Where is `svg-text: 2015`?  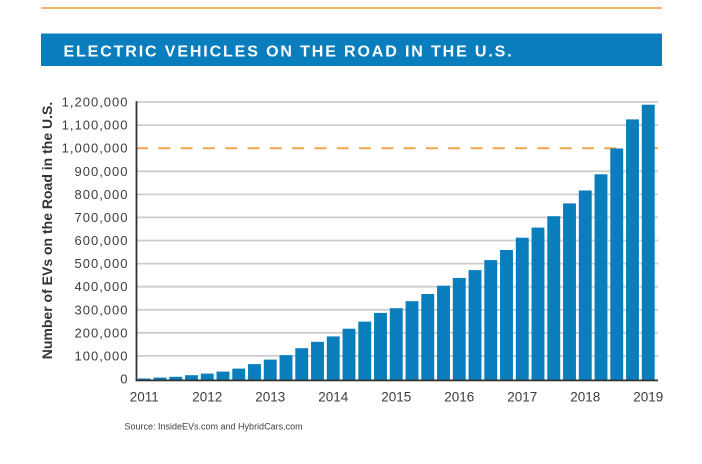
svg-text: 2015 is located at coordinates (396, 397).